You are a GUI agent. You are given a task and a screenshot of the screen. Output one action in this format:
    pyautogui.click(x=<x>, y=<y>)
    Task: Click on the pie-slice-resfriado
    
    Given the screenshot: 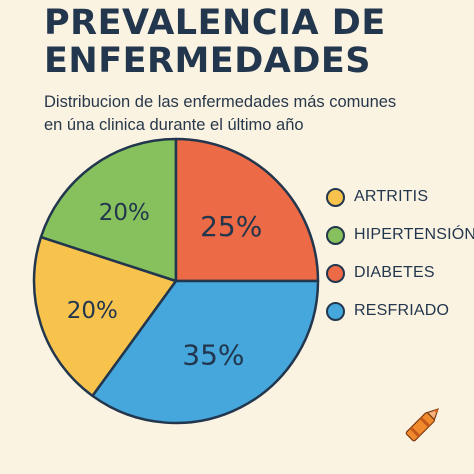 What is the action you would take?
    pyautogui.click(x=205, y=352)
    